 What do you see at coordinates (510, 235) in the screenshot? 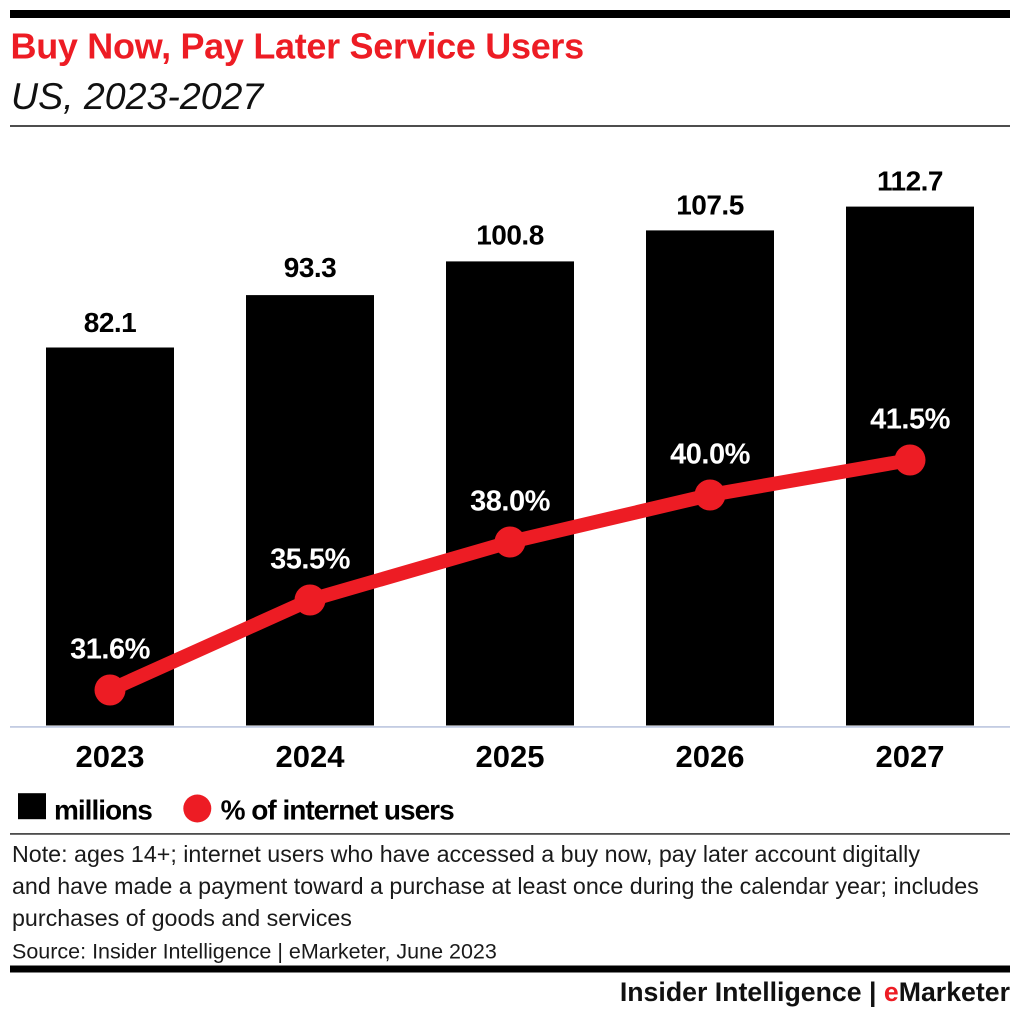
I see `svg-text: 100.8` at bounding box center [510, 235].